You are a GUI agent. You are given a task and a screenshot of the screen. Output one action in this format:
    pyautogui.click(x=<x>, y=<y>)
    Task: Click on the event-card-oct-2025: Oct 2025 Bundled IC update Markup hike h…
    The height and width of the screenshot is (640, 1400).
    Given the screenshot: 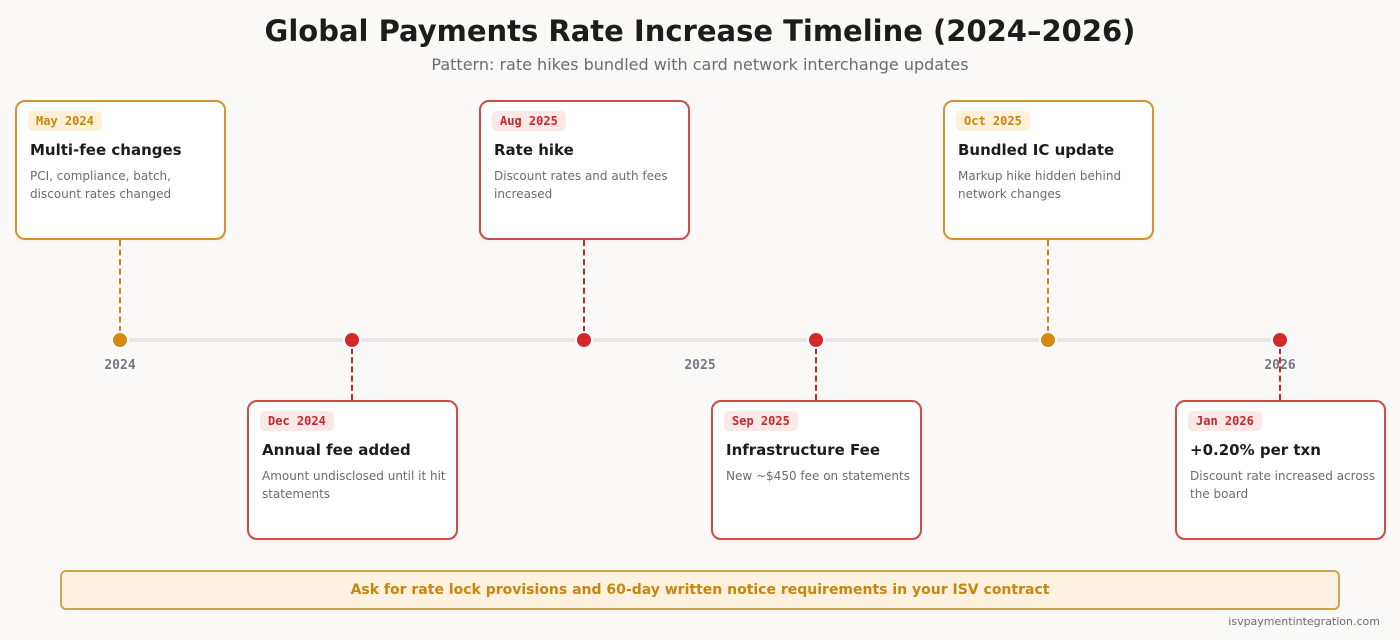 What is the action you would take?
    pyautogui.click(x=1048, y=170)
    